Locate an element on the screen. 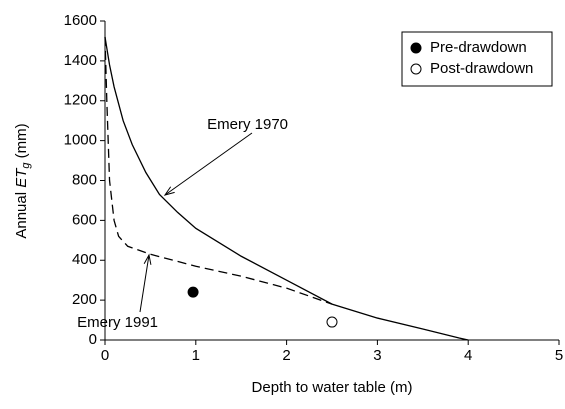 This screenshot has height=409, width=565. y-label-part: Annual is located at coordinates (21, 213).